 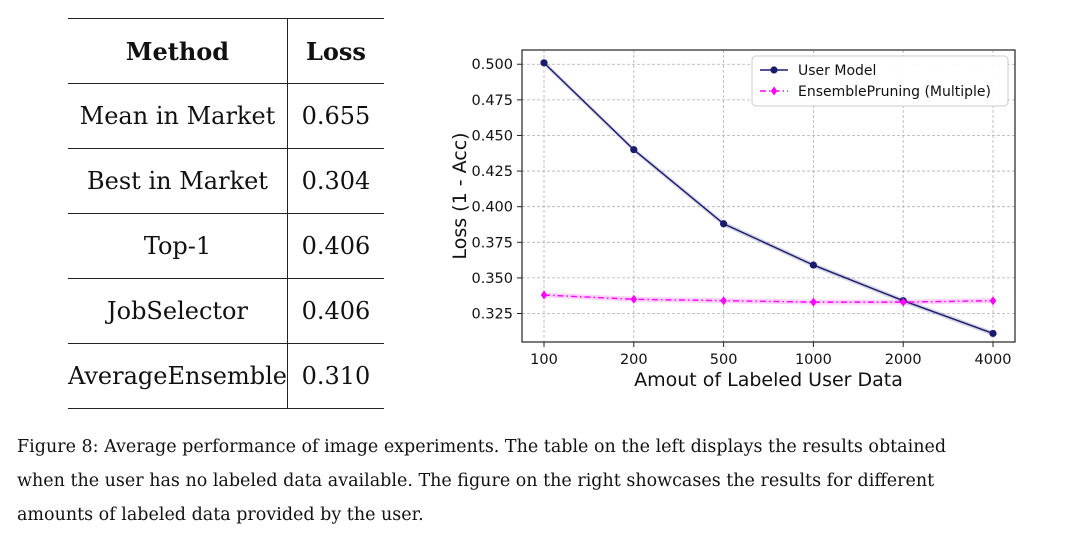 What do you see at coordinates (768, 379) in the screenshot?
I see `x-axis-label: Amout of Labeled User Data` at bounding box center [768, 379].